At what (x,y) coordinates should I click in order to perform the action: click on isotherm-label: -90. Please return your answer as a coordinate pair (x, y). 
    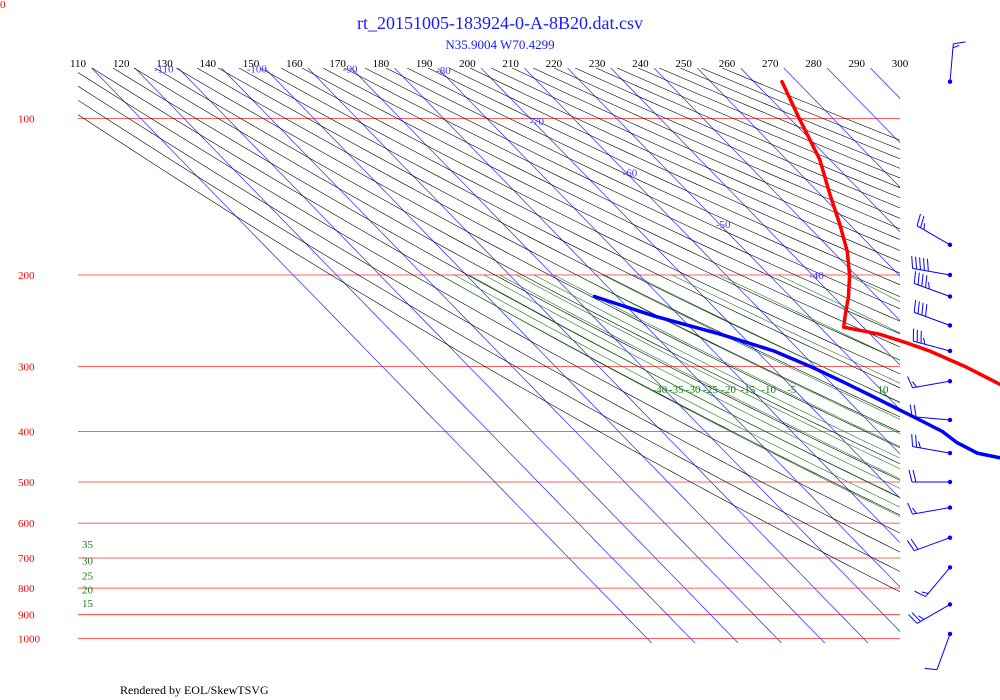
    Looking at the image, I should click on (350, 69).